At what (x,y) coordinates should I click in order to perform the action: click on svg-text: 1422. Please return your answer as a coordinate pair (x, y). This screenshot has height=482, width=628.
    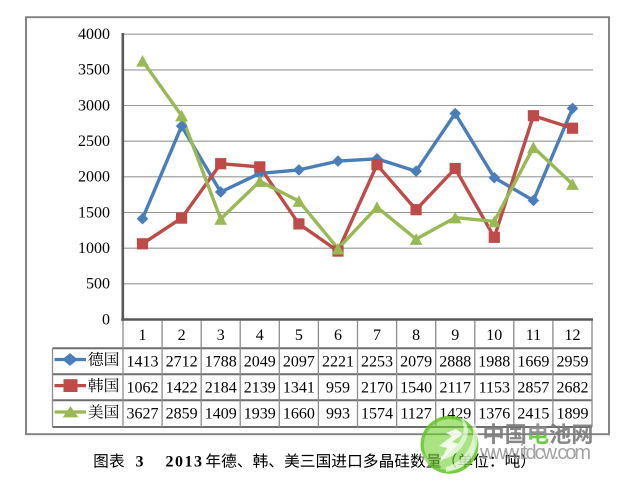
    Looking at the image, I should click on (182, 388).